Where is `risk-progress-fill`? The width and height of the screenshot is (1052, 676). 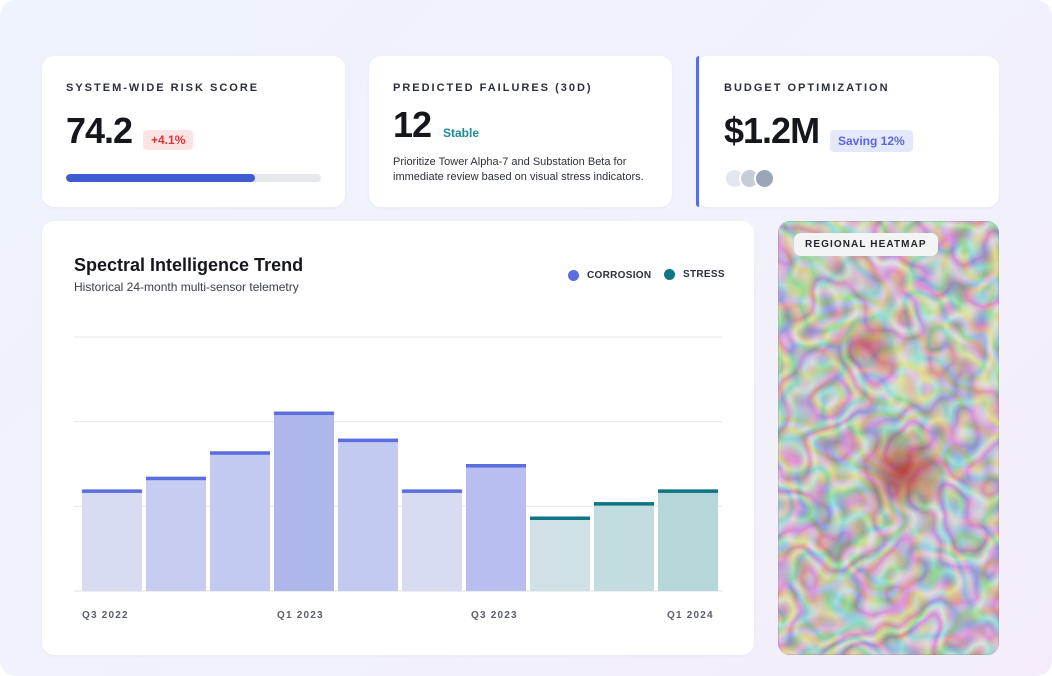 risk-progress-fill is located at coordinates (160, 178).